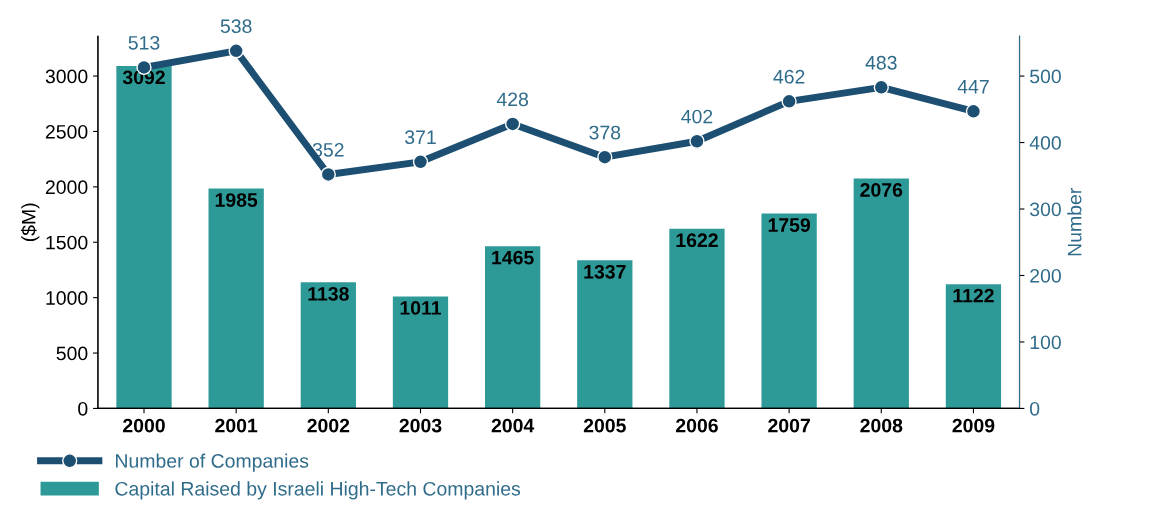 The image size is (1152, 517). I want to click on legend-label: Number of Companies, so click(212, 462).